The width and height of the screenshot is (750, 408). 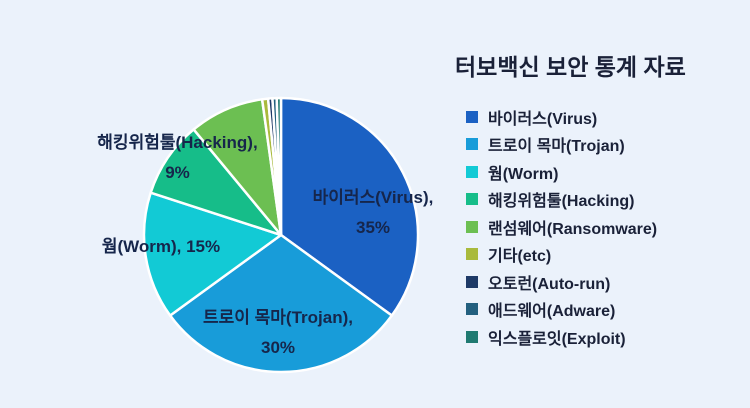 I want to click on legend-item-6: 기타(etc), so click(x=561, y=255).